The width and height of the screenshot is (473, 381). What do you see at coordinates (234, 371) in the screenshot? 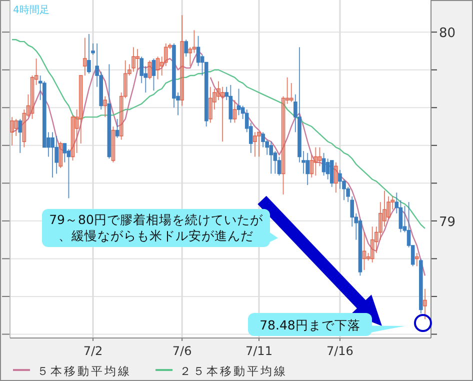
I see `legend-label: ２５本移動平均線` at bounding box center [234, 371].